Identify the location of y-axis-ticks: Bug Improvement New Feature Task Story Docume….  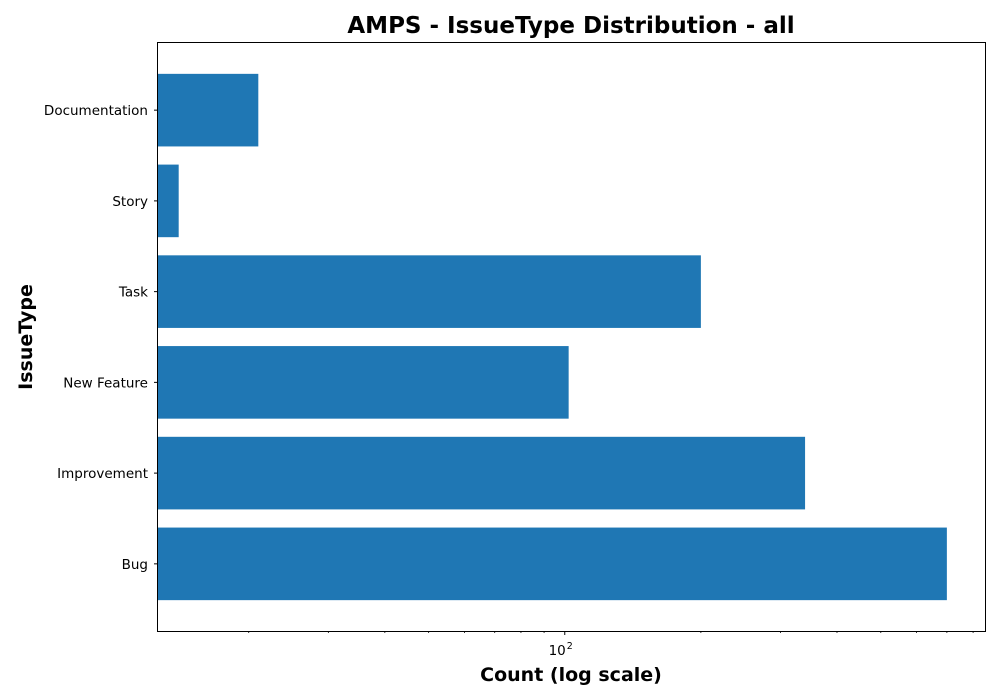
(101, 338).